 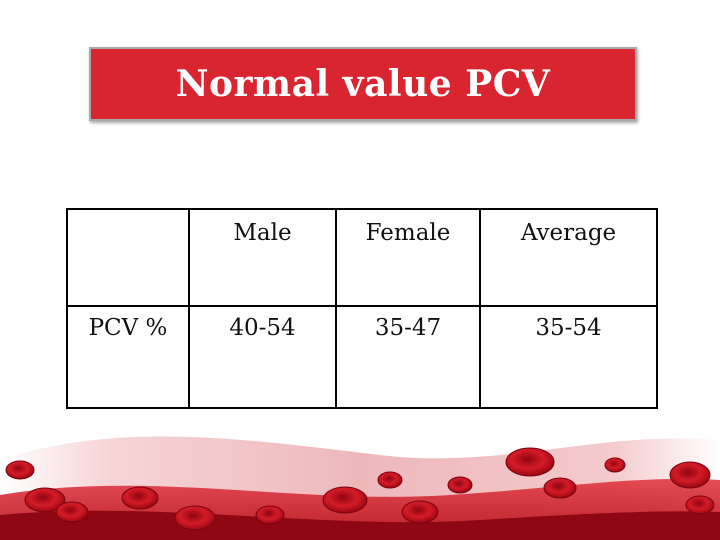 I want to click on table-header-cell-male: Male, so click(x=262, y=257).